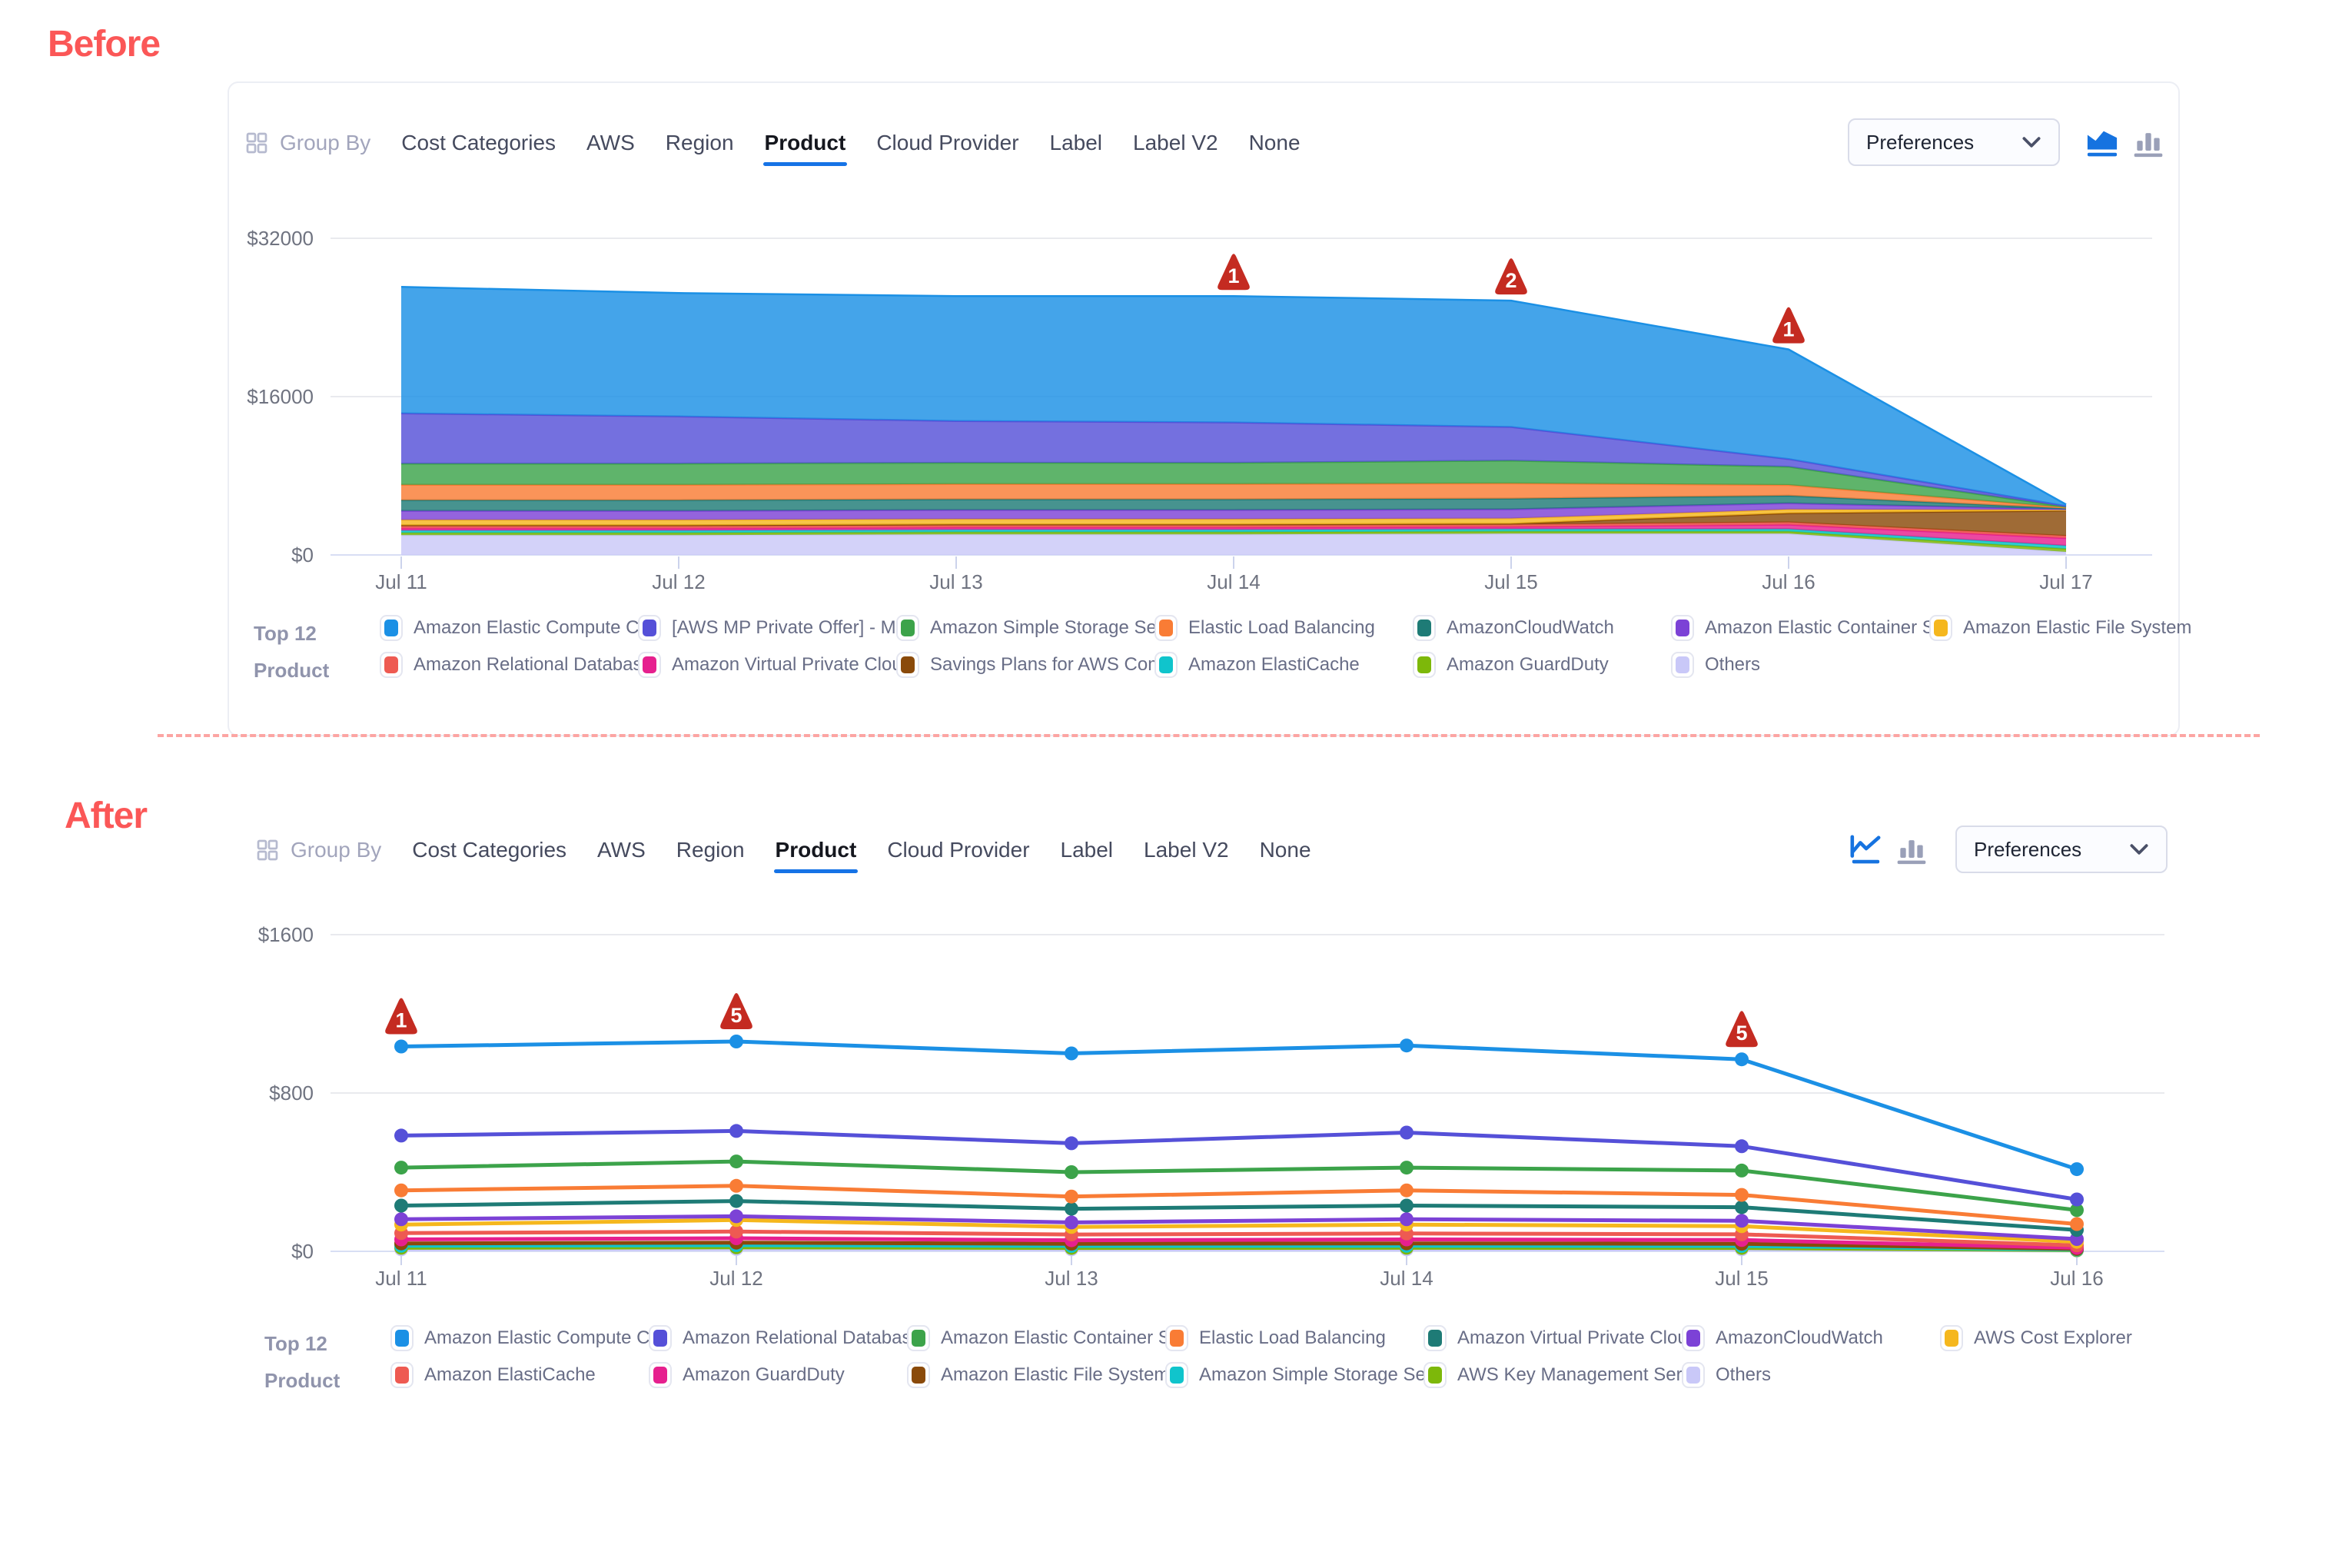  What do you see at coordinates (2053, 1337) in the screenshot?
I see `legend-item-label: AWS Cost Explorer` at bounding box center [2053, 1337].